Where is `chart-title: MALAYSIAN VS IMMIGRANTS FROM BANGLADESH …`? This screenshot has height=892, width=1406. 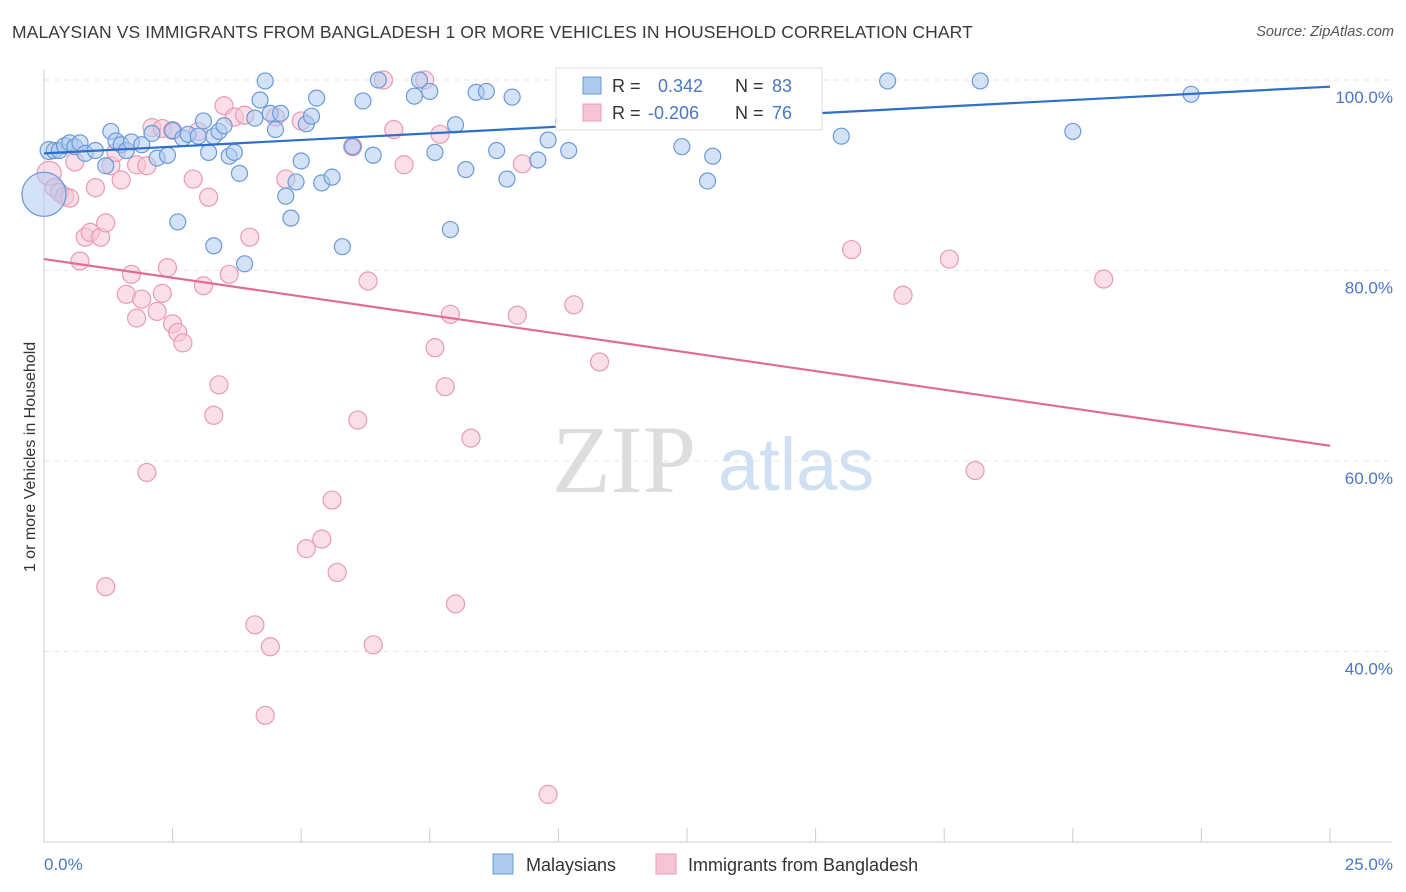
chart-title: MALAYSIAN VS IMMIGRANTS FROM BANGLADESH … is located at coordinates (492, 32).